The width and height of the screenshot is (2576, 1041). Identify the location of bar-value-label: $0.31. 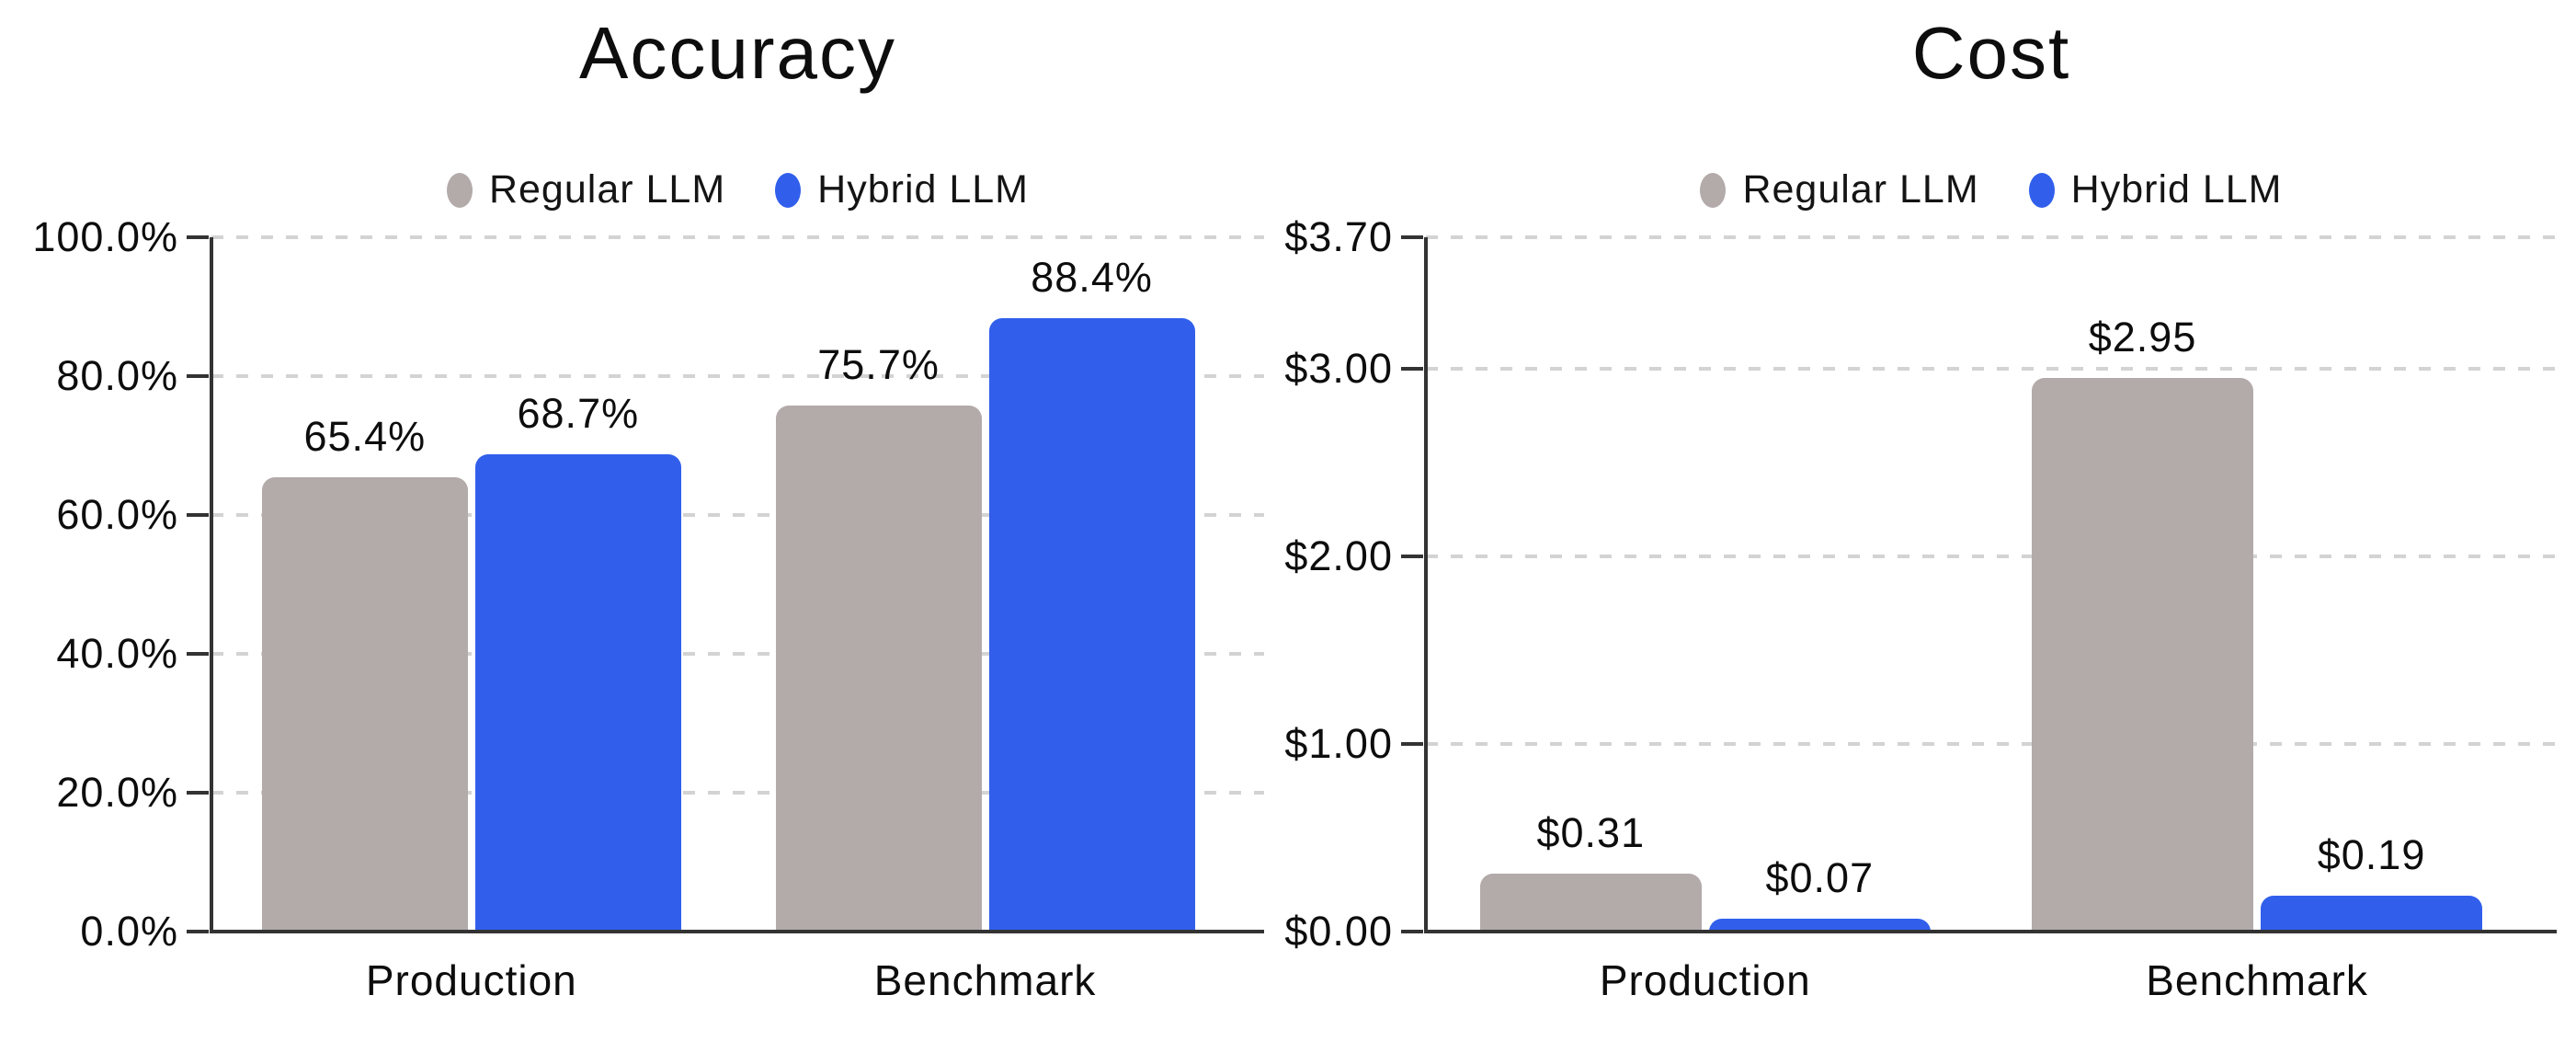
(1591, 832).